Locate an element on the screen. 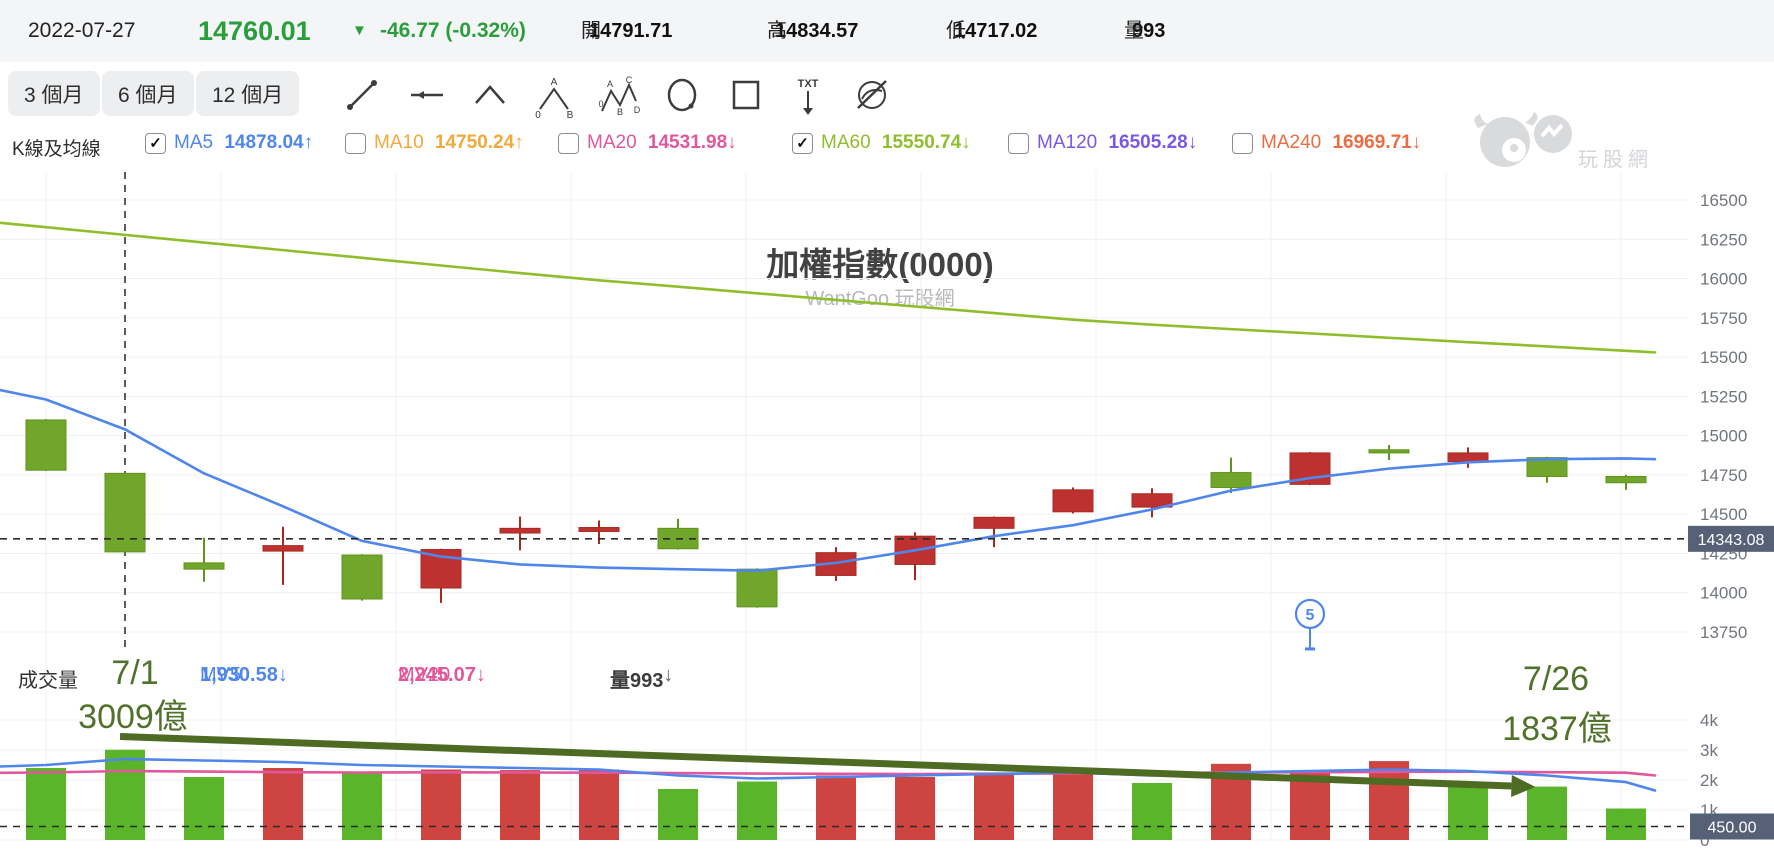 Image resolution: width=1774 pixels, height=852 pixels. svg-text: 16500 is located at coordinates (1723, 200).